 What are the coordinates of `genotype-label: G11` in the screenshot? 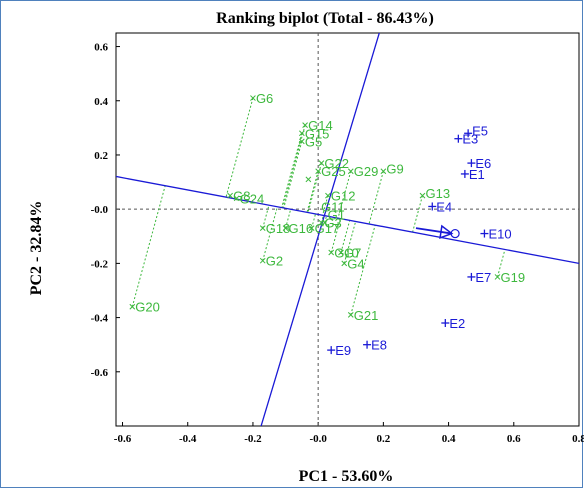 It's located at (333, 206).